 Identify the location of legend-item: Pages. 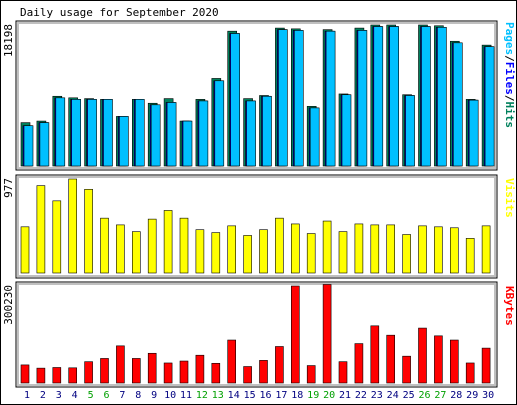
(509, 38).